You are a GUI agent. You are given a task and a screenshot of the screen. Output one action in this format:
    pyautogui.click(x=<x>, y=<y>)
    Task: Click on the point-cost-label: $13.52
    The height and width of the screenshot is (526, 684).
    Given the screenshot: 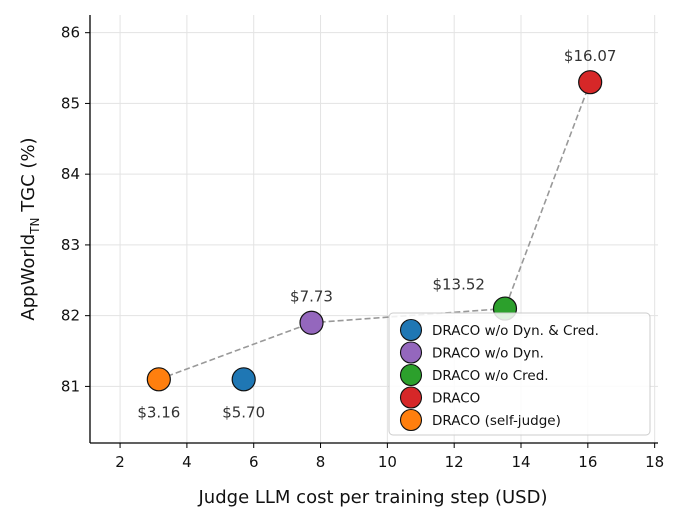 What is the action you would take?
    pyautogui.click(x=458, y=285)
    